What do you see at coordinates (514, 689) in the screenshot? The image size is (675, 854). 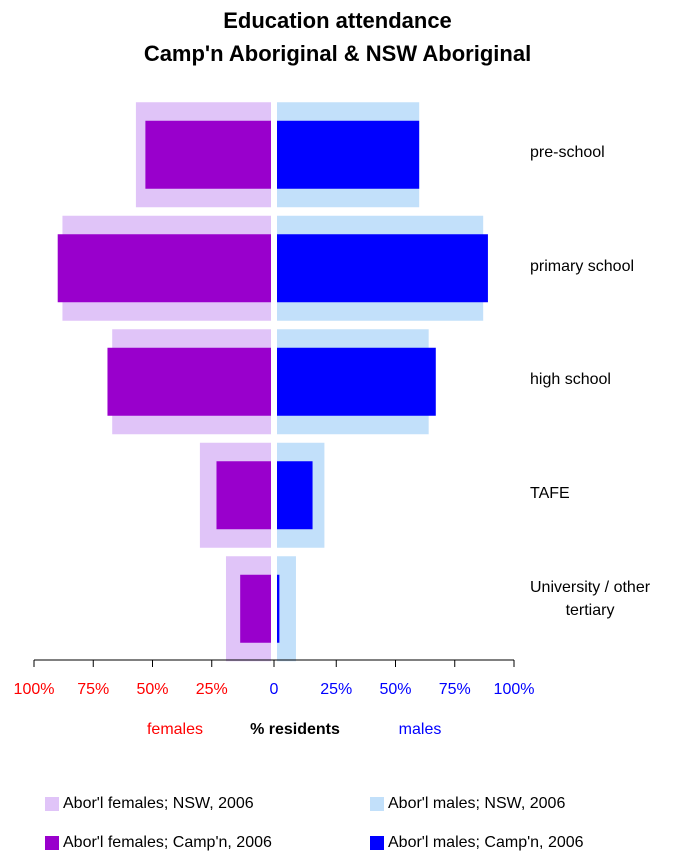 I see `x-tick-label-8: 100%` at bounding box center [514, 689].